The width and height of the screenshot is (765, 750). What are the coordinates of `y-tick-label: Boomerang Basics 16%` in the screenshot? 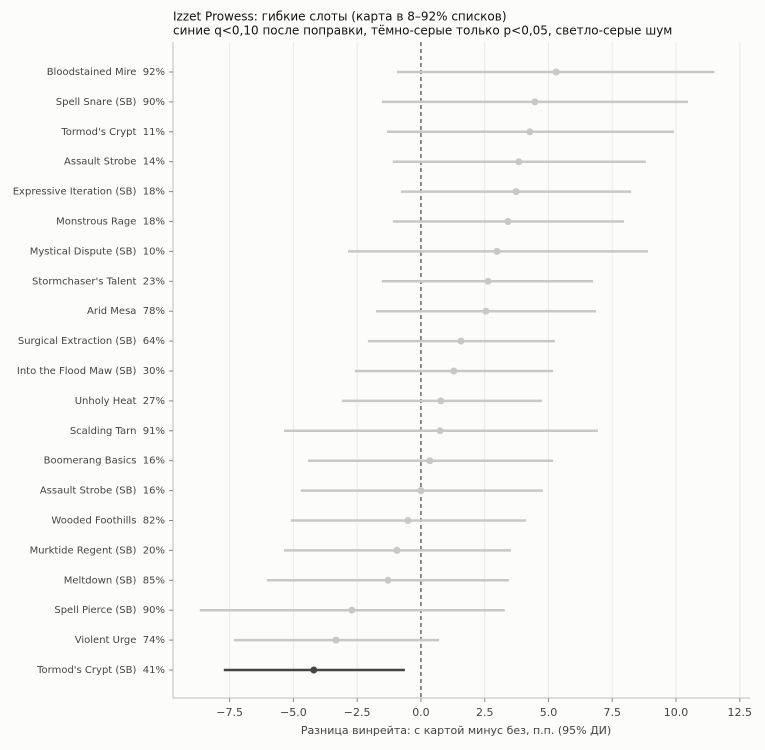 It's located at (104, 461).